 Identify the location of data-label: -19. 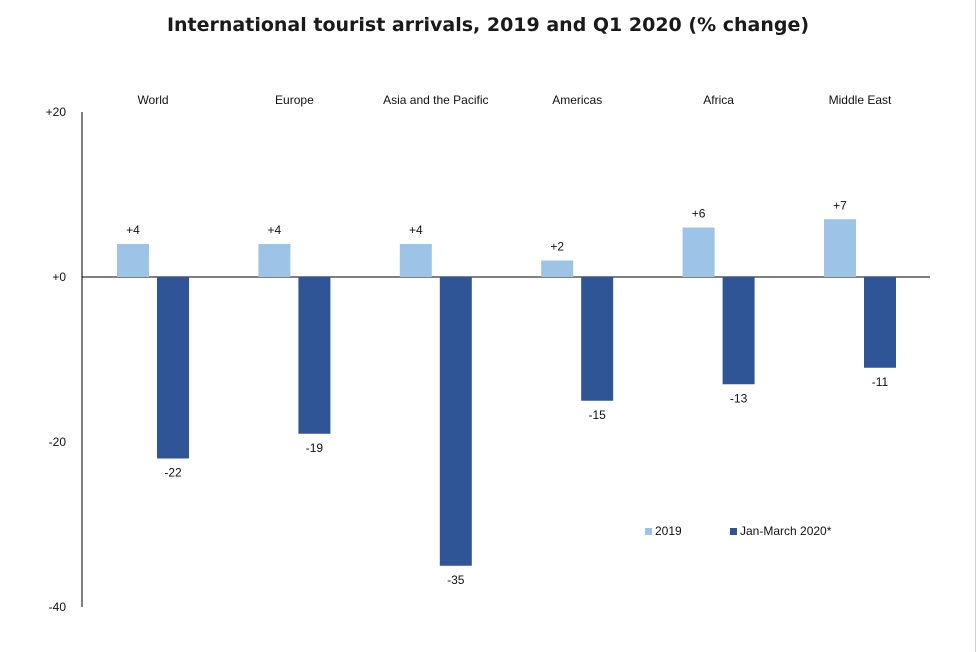
(315, 448).